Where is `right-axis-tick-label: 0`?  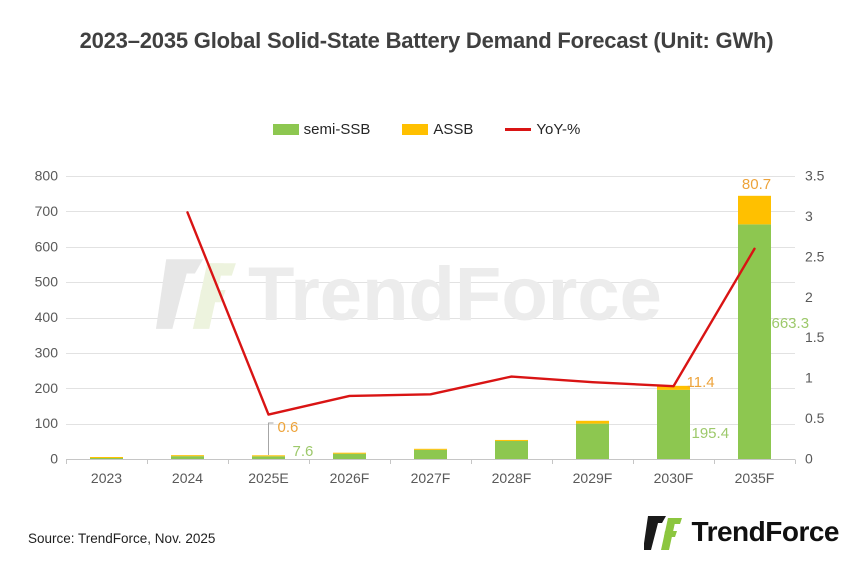 right-axis-tick-label: 0 is located at coordinates (809, 459).